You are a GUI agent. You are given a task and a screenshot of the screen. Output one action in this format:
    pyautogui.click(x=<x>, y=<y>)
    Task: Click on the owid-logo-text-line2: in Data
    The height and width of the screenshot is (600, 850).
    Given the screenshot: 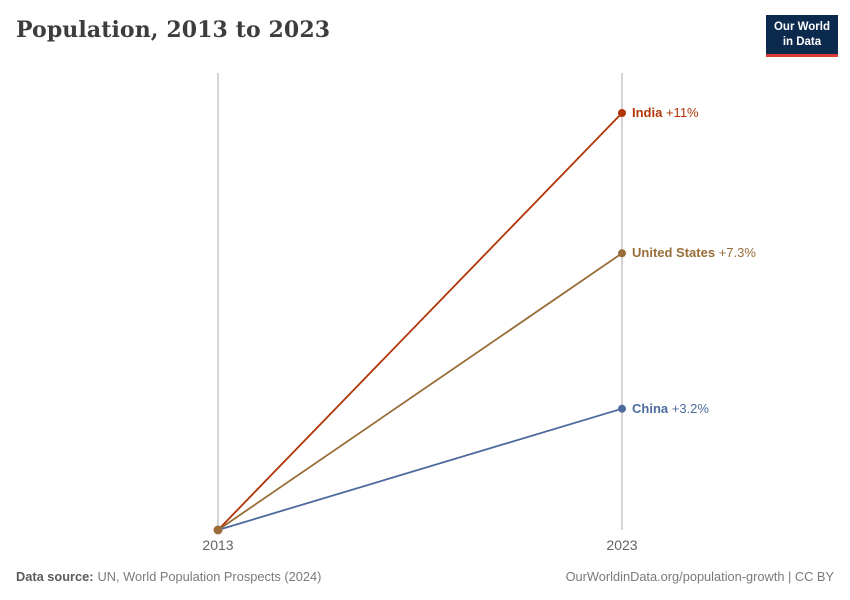 What is the action you would take?
    pyautogui.click(x=802, y=41)
    